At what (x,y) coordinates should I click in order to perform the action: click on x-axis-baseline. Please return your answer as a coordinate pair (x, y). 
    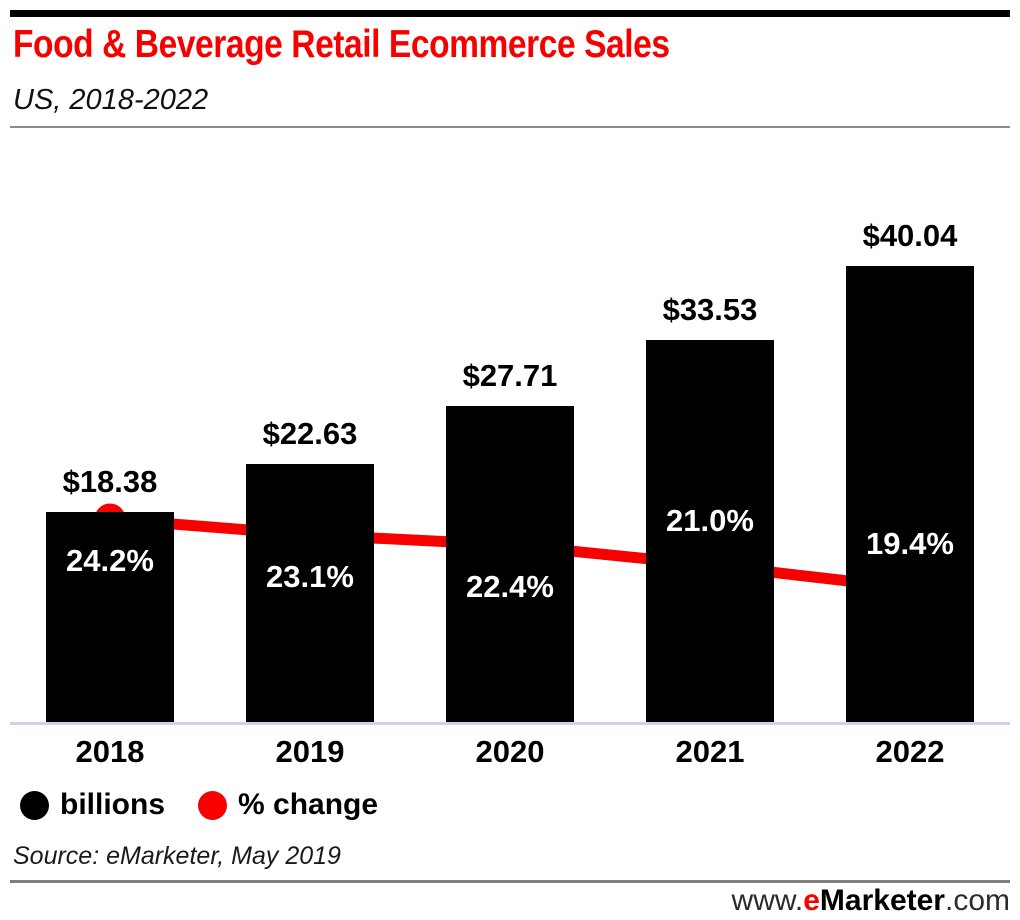
    Looking at the image, I should click on (510, 723).